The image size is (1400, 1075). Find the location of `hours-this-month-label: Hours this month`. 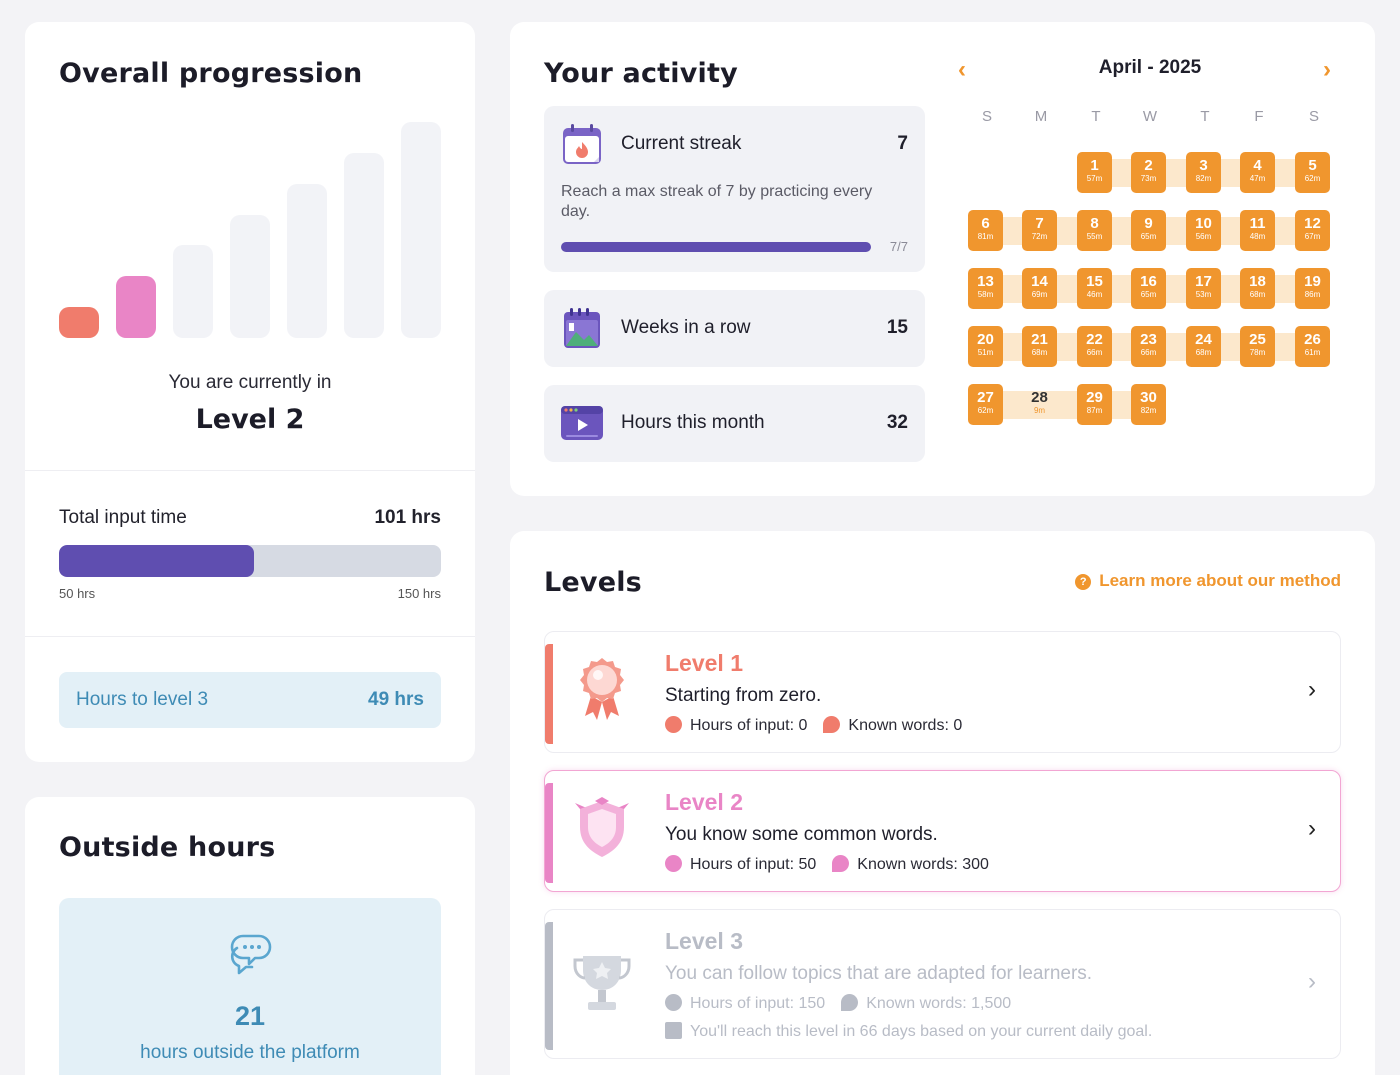

hours-this-month-label: Hours this month is located at coordinates (693, 422).